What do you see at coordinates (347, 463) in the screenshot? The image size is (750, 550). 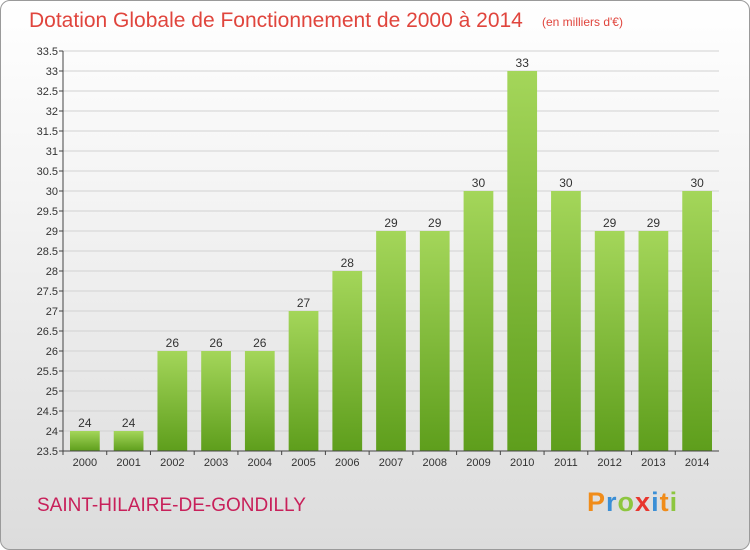 I see `x-tick-label: 2006` at bounding box center [347, 463].